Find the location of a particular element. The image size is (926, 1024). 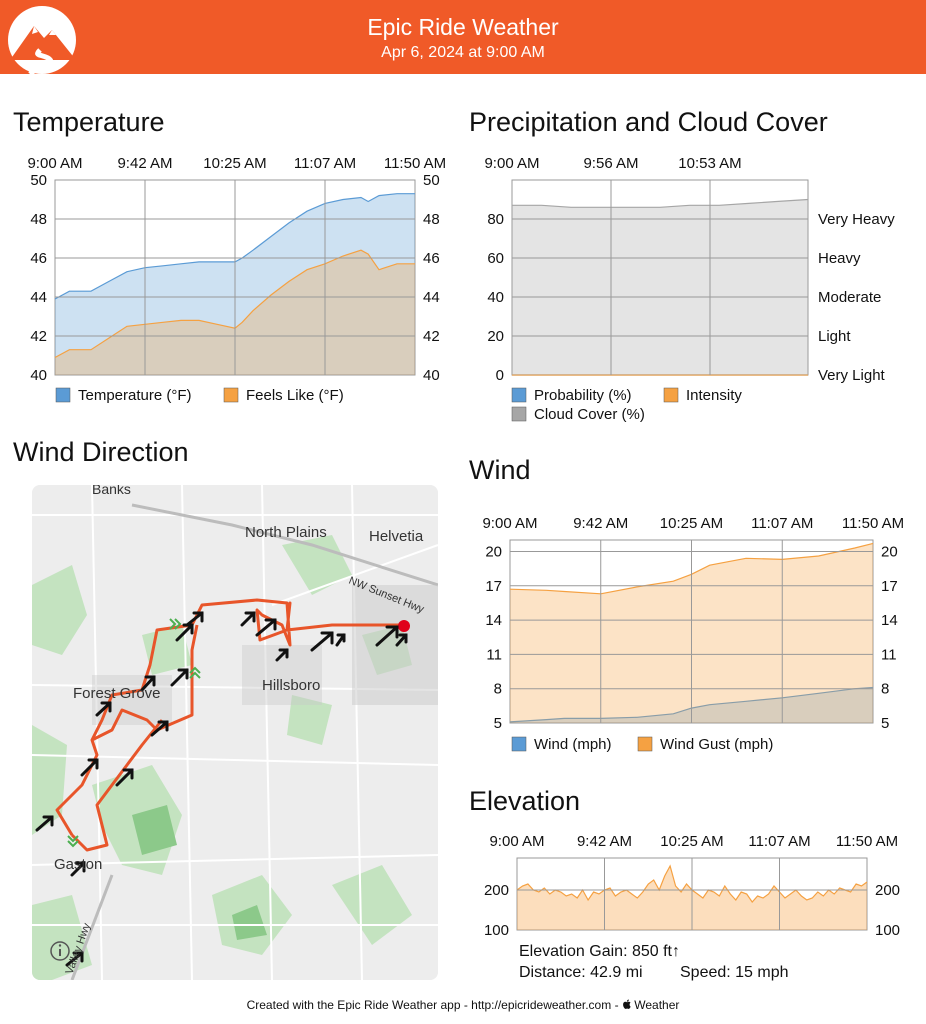

map-label-forest-grove: Forest Grove is located at coordinates (117, 693).